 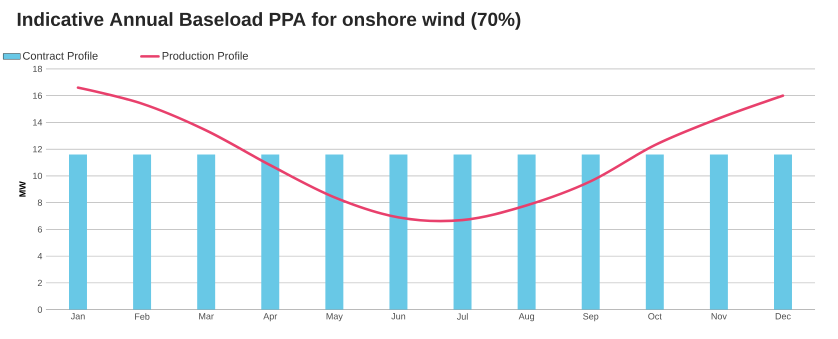 I want to click on y-tick-label: 4, so click(x=40, y=256).